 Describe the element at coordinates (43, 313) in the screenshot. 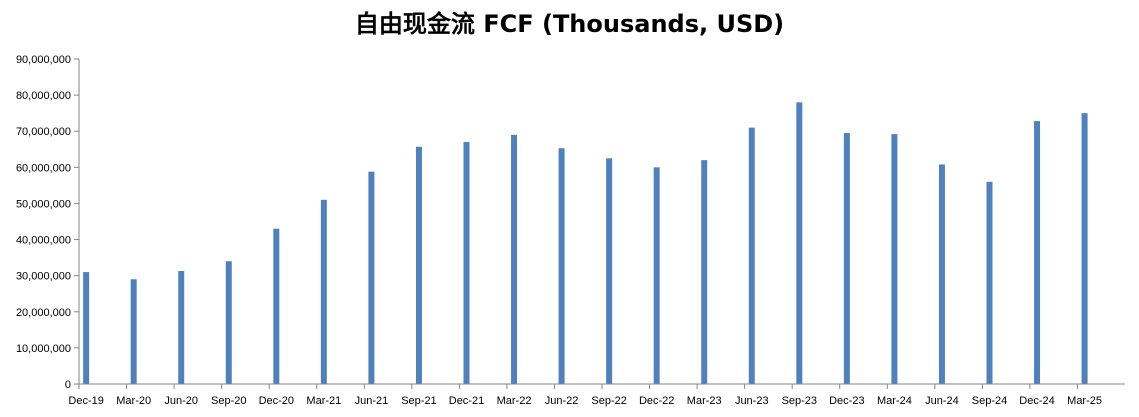

I see `y-tick-label: 20,000,000` at that location.